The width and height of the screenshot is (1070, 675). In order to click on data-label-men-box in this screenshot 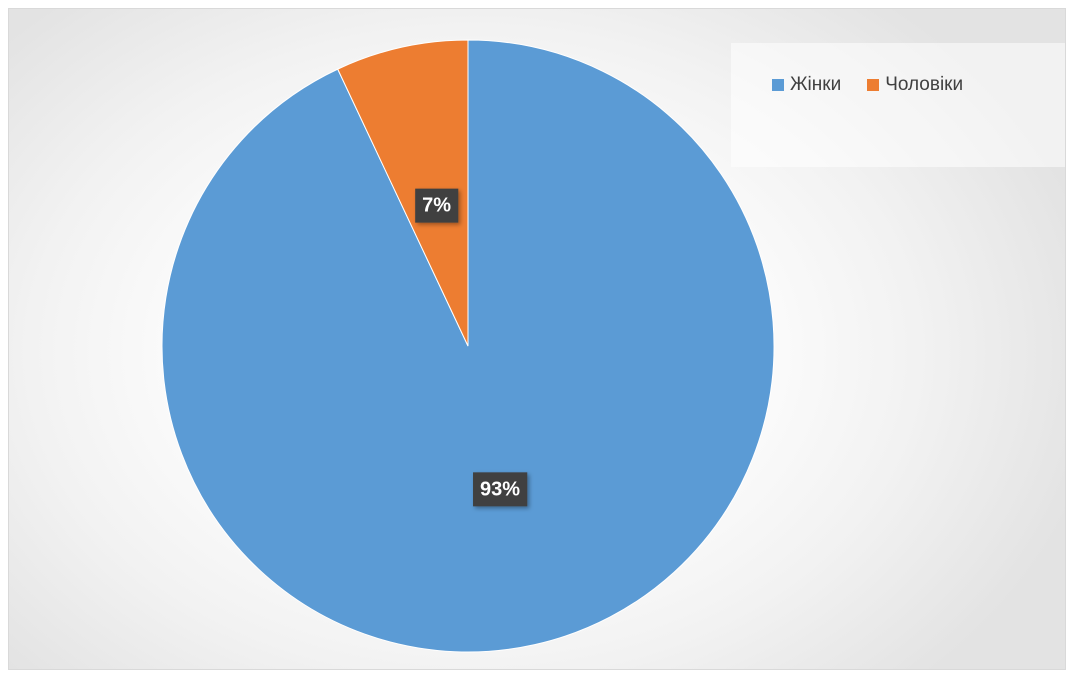, I will do `click(437, 205)`.